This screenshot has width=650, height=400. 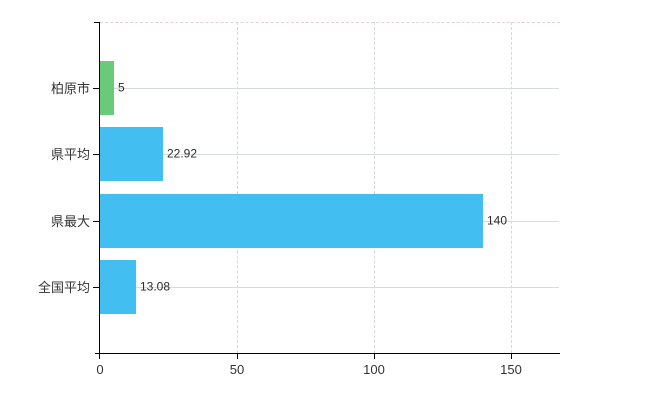 What do you see at coordinates (327, 353) in the screenshot?
I see `x-axis` at bounding box center [327, 353].